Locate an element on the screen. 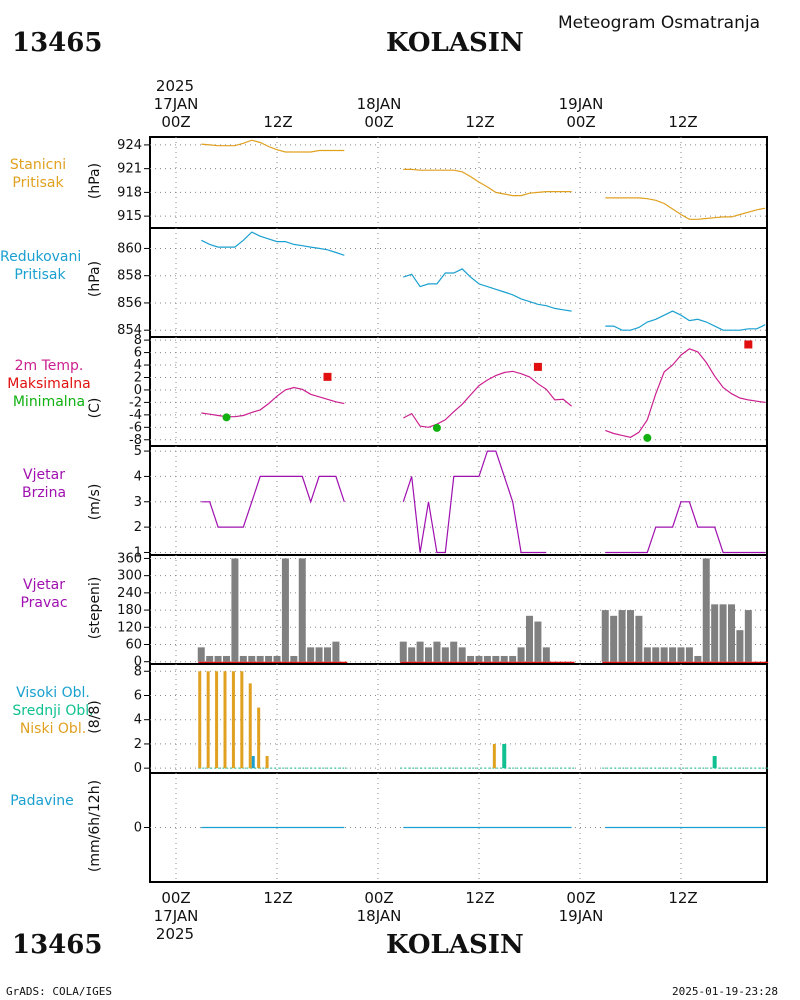  temp-ytick-label-5: -2 is located at coordinates (135, 402).